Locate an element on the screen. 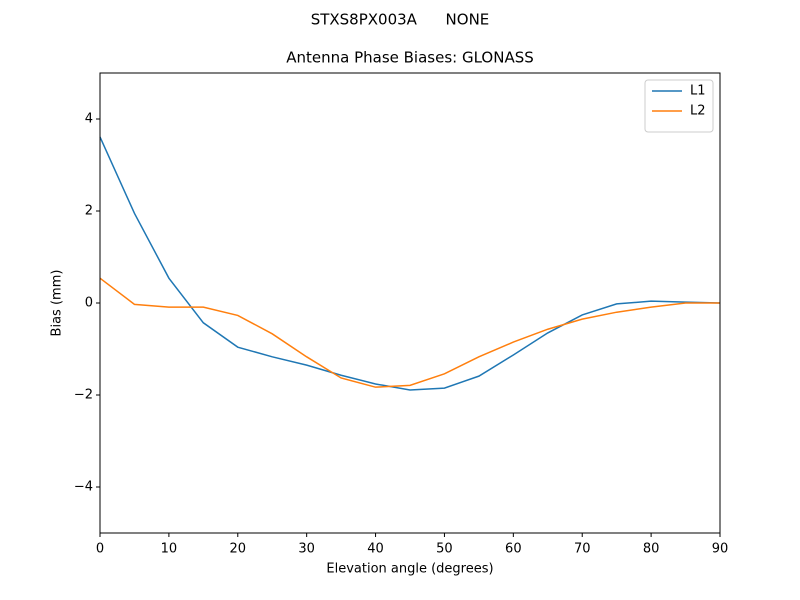 Image resolution: width=800 pixels, height=600 pixels. x-tick-label: 20 is located at coordinates (238, 549).